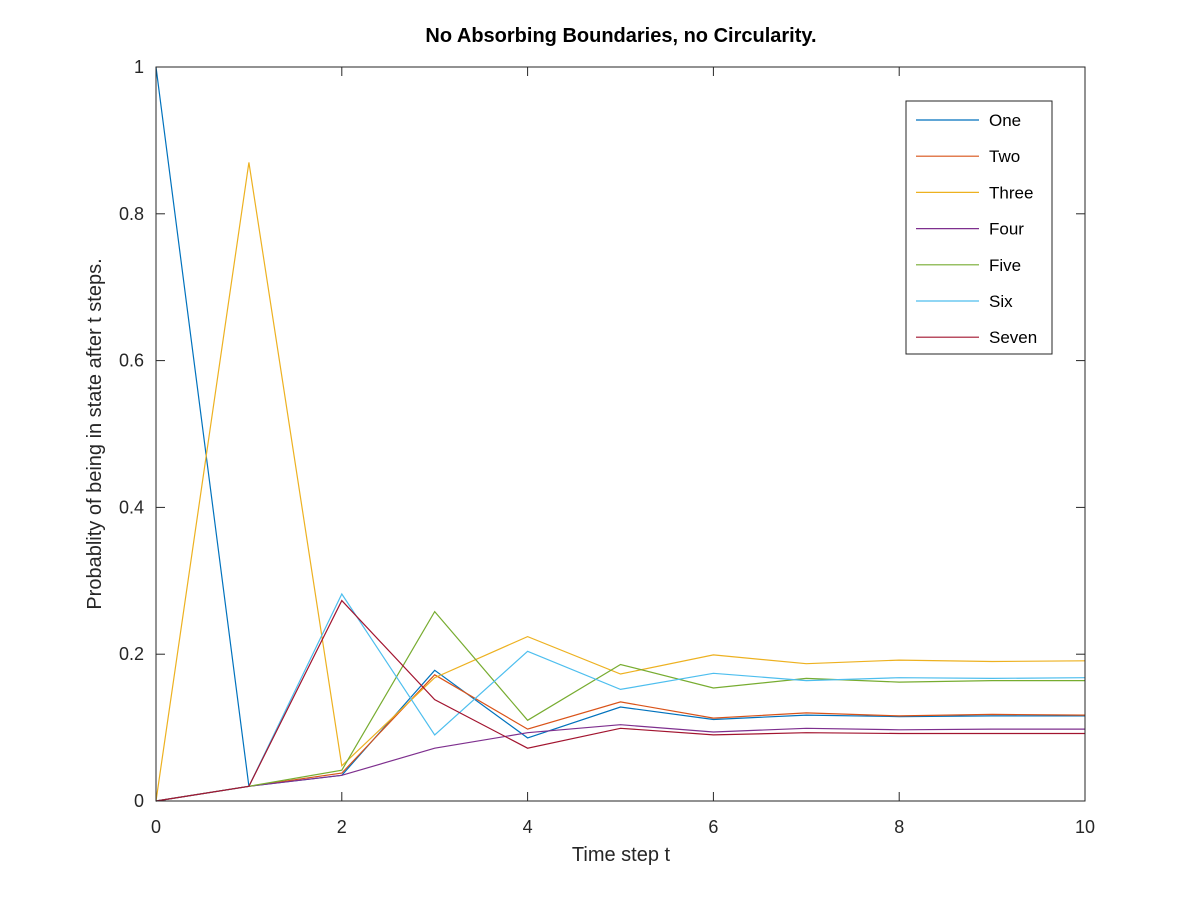 This screenshot has height=900, width=1200. I want to click on x-tick-label: 2, so click(342, 827).